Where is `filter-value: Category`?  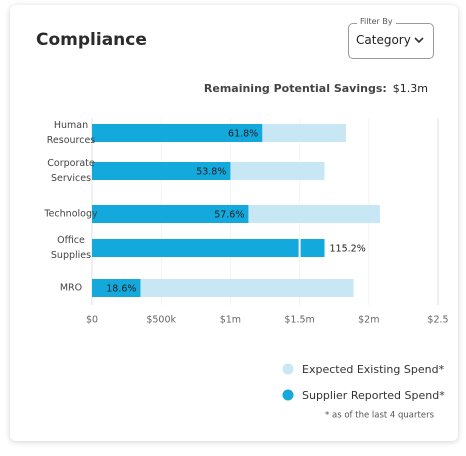
filter-value: Category is located at coordinates (383, 40).